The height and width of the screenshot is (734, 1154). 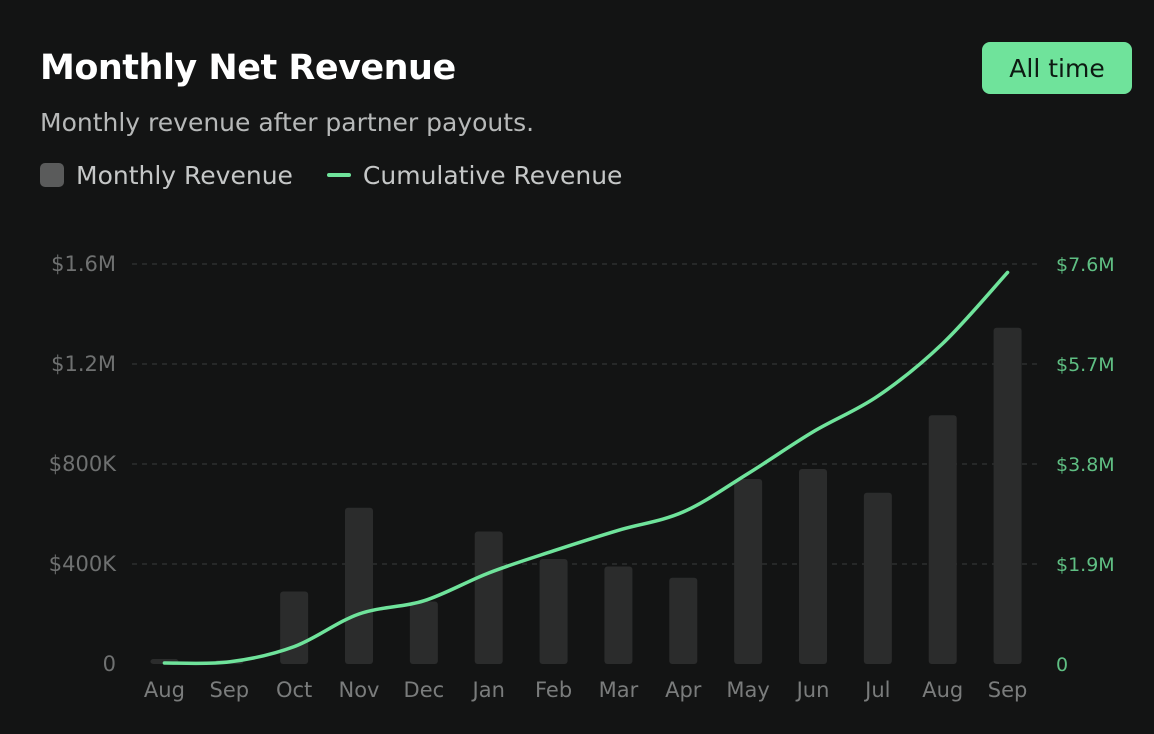 I want to click on y-right-tick-label: $3.8M, so click(x=1085, y=465).